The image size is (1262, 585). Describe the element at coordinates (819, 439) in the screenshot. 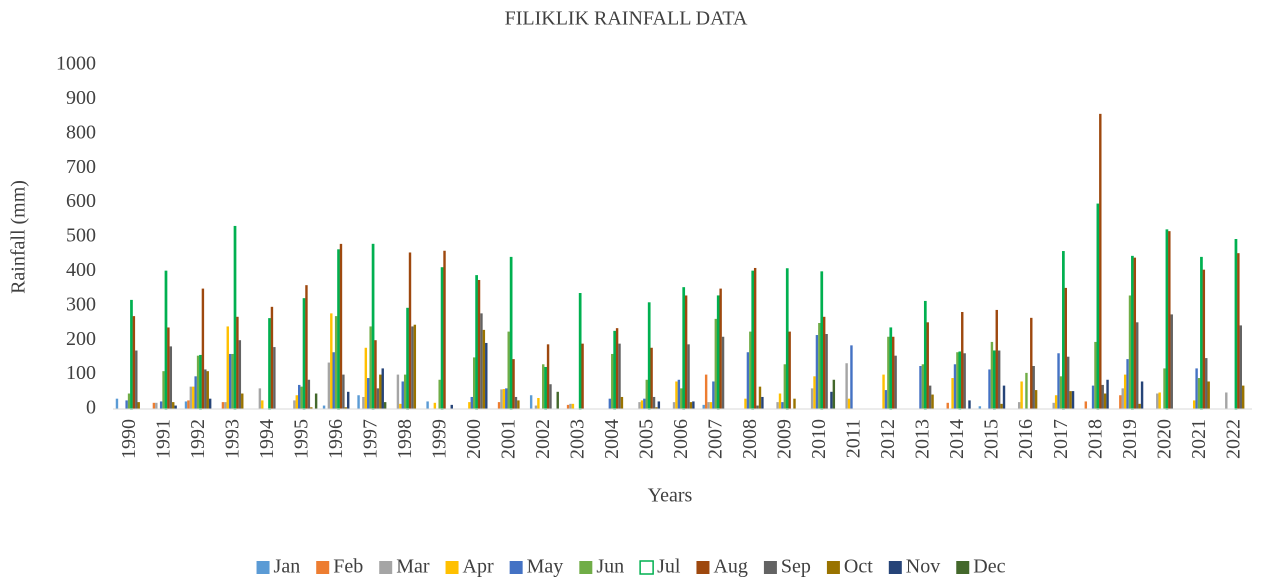

I see `x-tick-label: 2010` at that location.